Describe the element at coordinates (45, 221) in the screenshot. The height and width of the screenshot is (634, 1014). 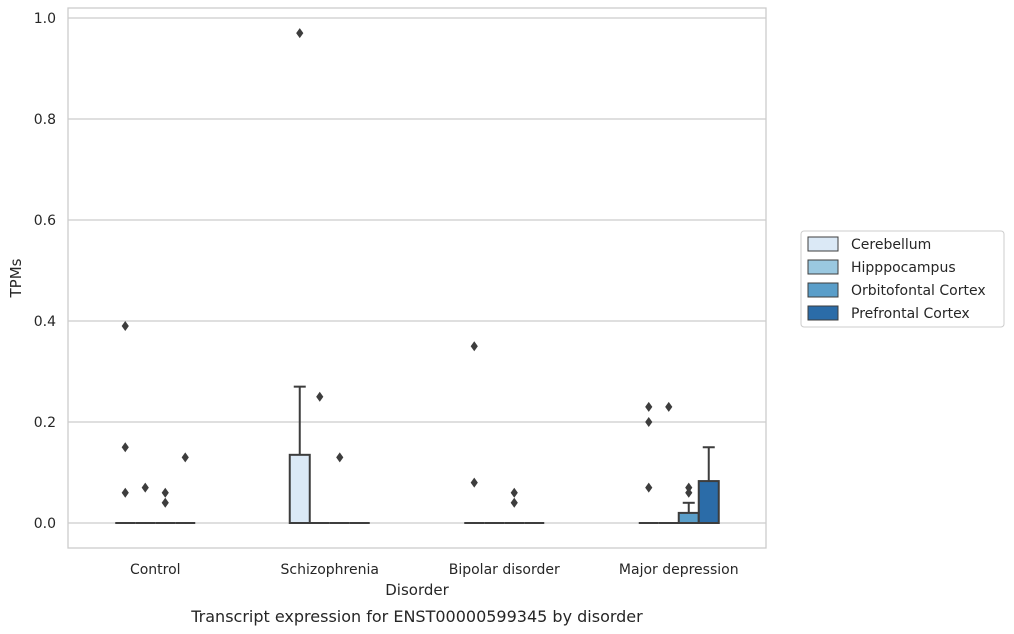
I see `y-tick-label: 0.6` at that location.